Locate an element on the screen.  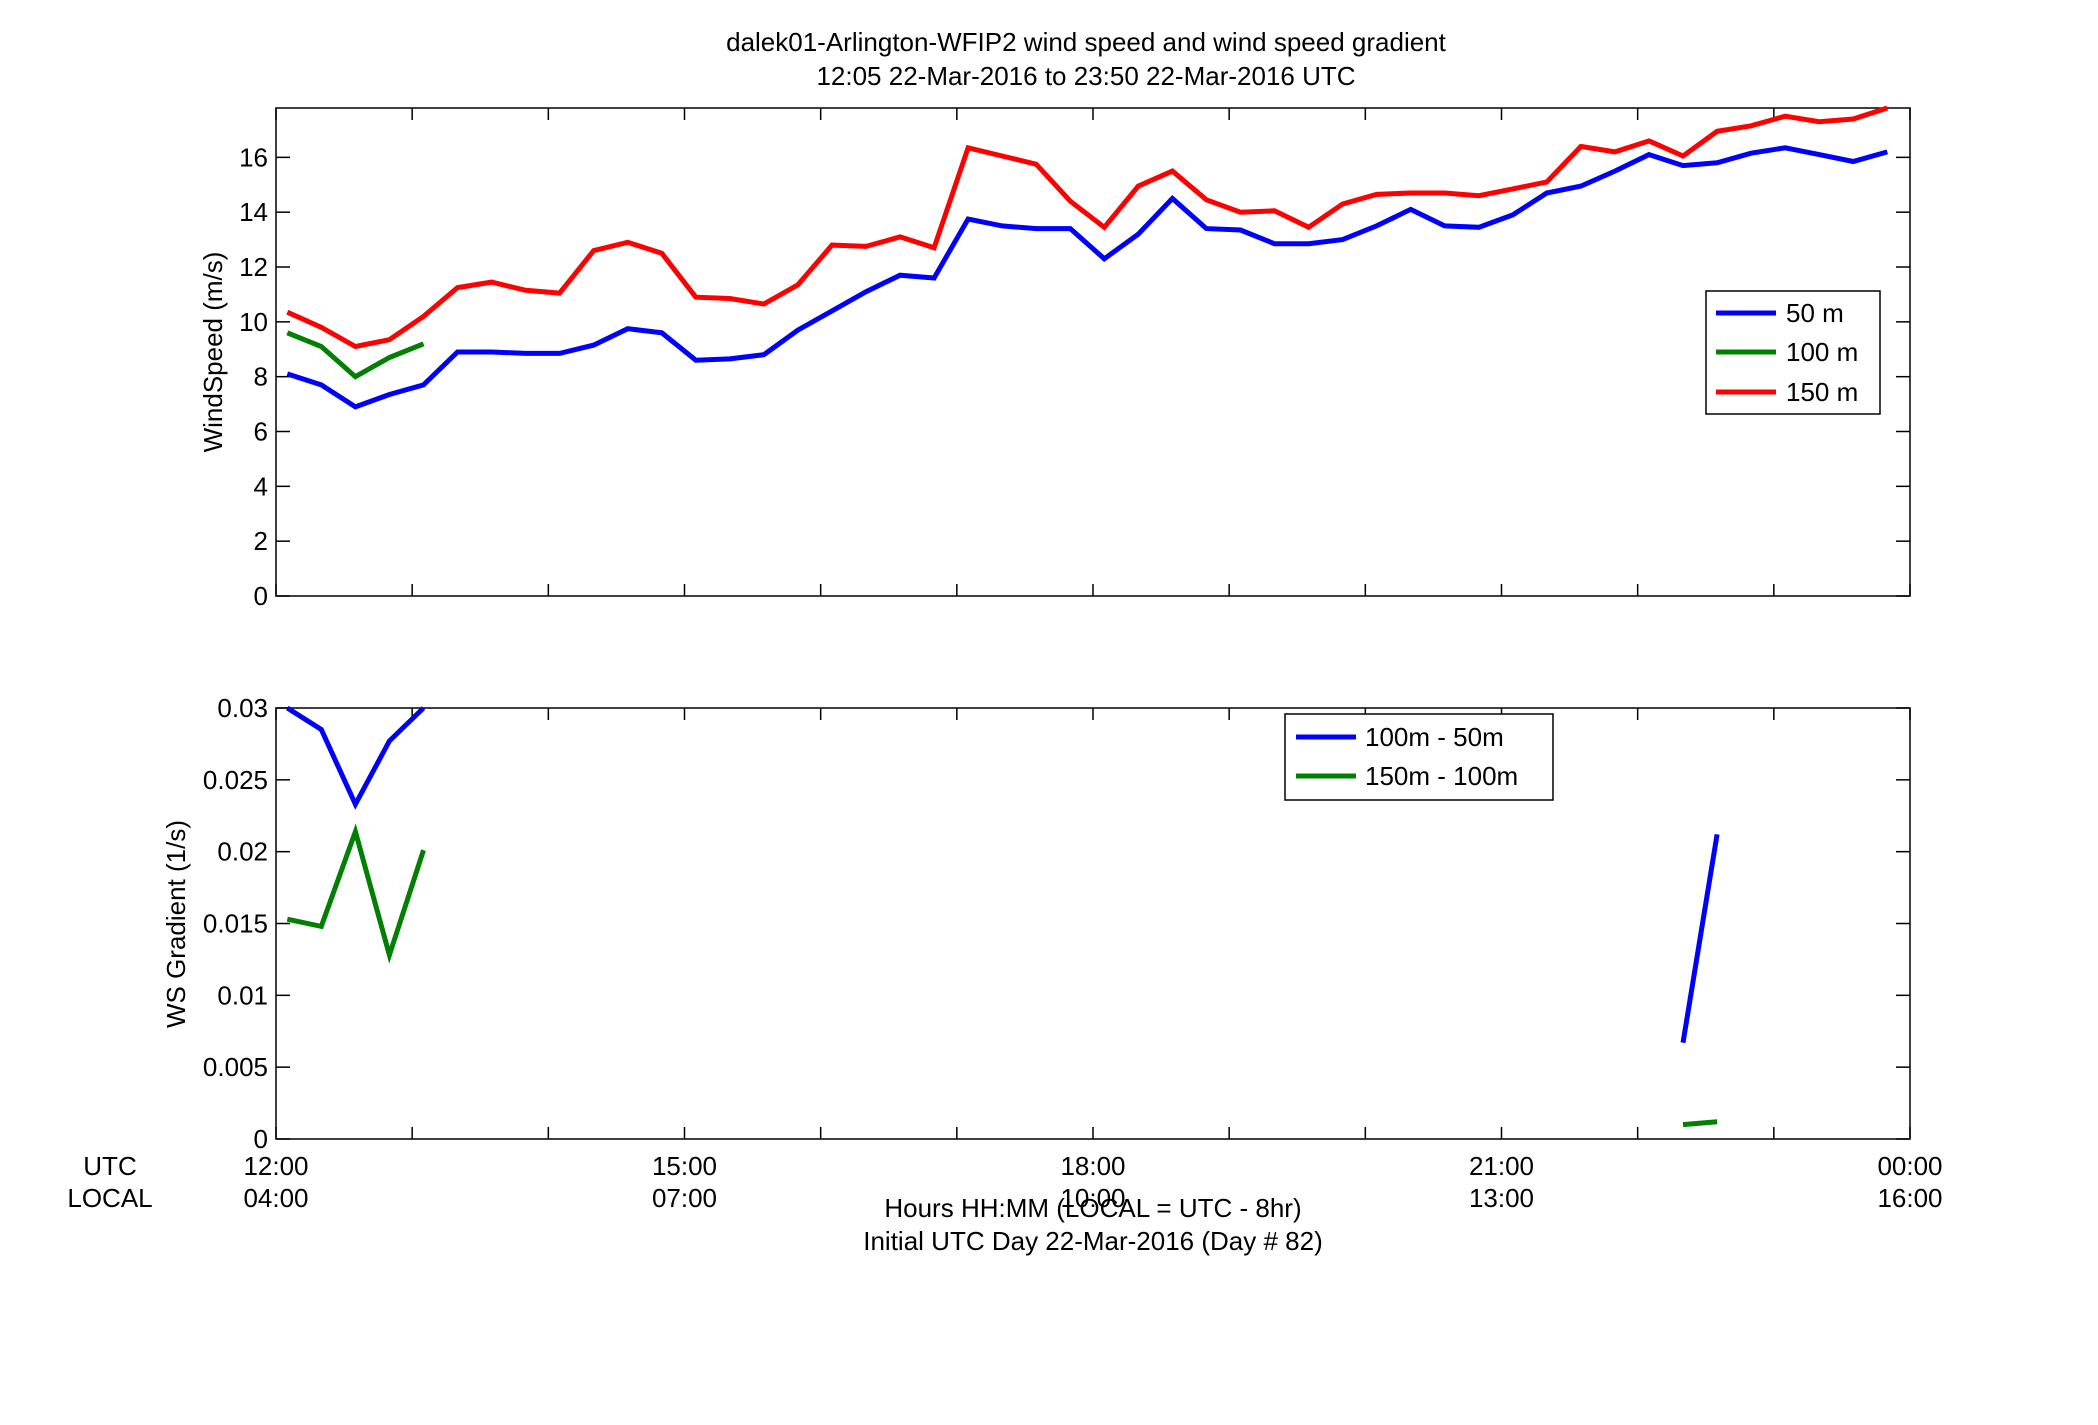
wind-speed-ytick-label: 8 is located at coordinates (261, 377).